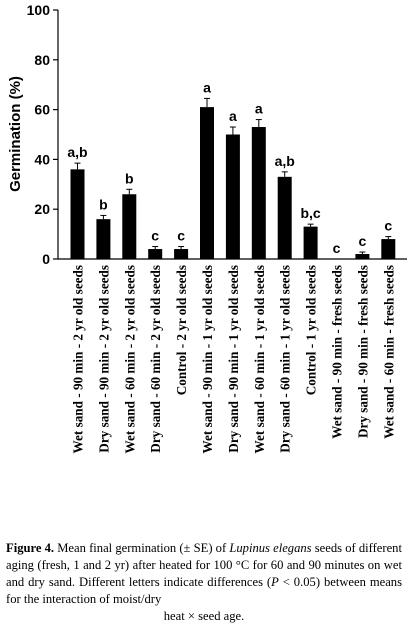 This screenshot has height=634, width=407. Describe the element at coordinates (78, 359) in the screenshot. I see `x-tick-label: Wet sand - 90 min - 2 yr old seeds` at that location.